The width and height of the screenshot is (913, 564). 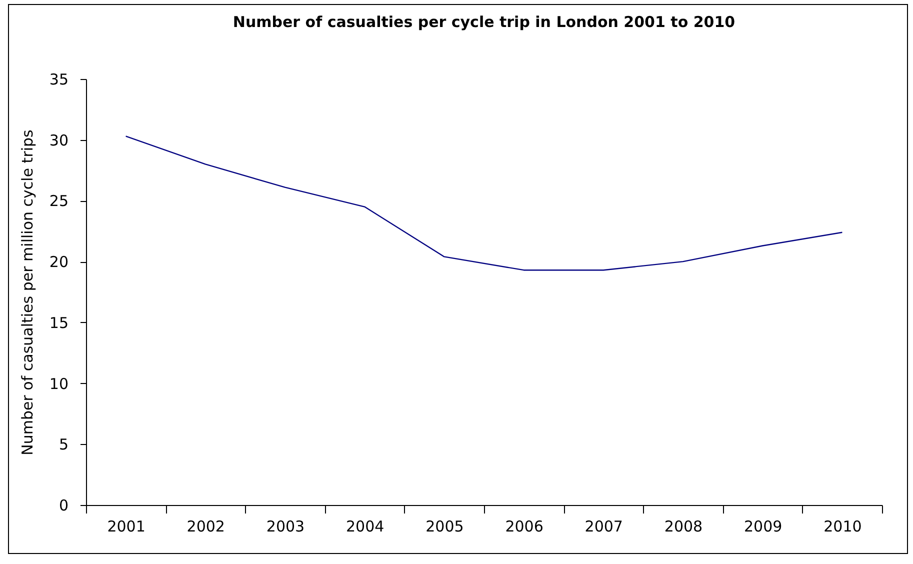 What do you see at coordinates (603, 527) in the screenshot?
I see `x-tick-label: 2007` at bounding box center [603, 527].